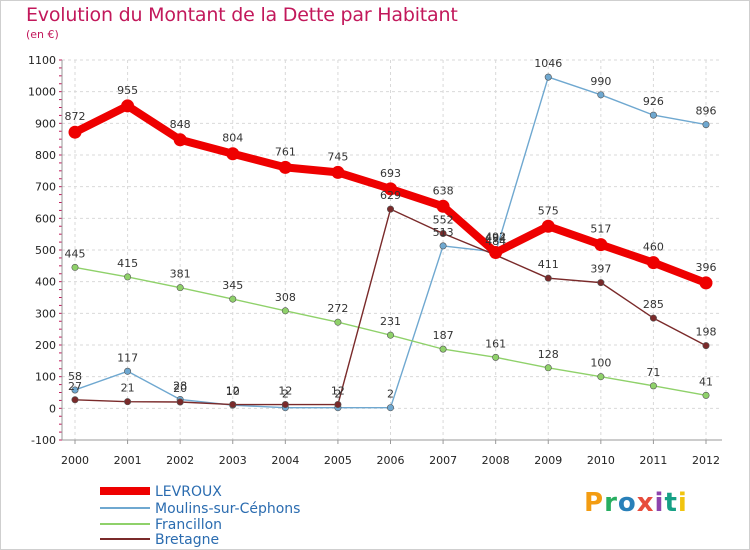  I want to click on data-label: 484, so click(495, 241).